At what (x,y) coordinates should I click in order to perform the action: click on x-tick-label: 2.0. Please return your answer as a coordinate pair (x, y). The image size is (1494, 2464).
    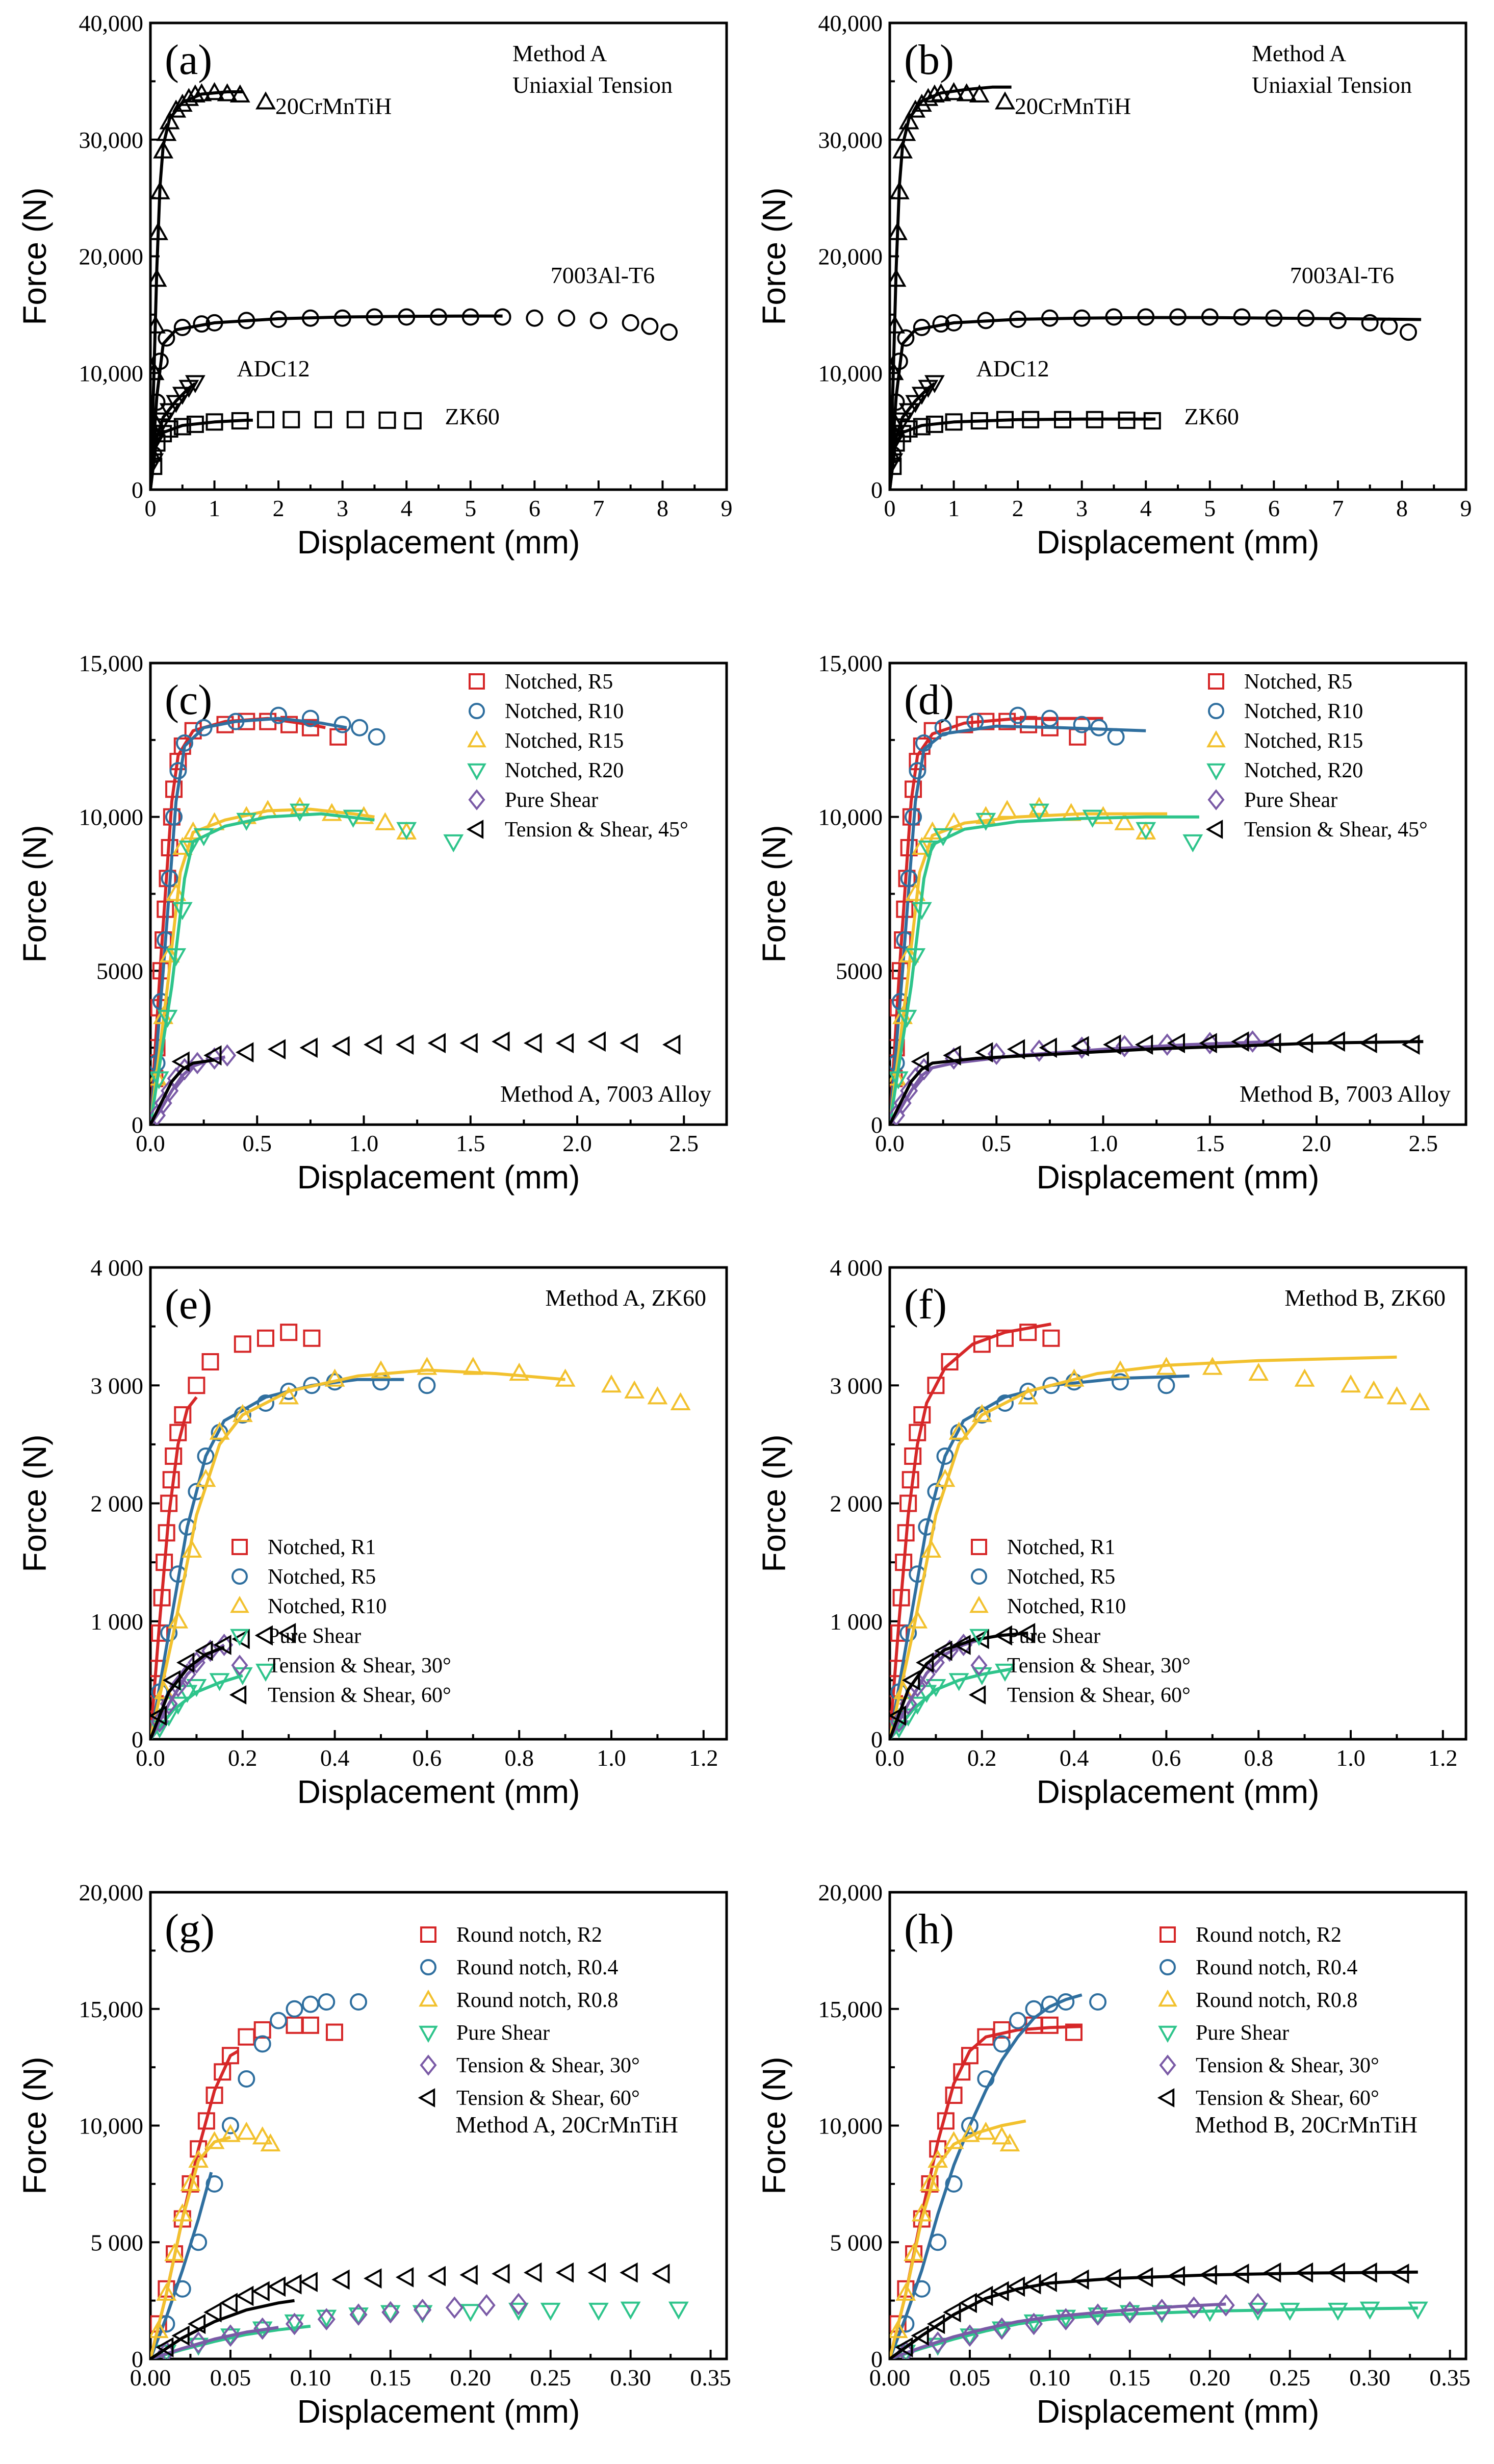
    Looking at the image, I should click on (577, 1143).